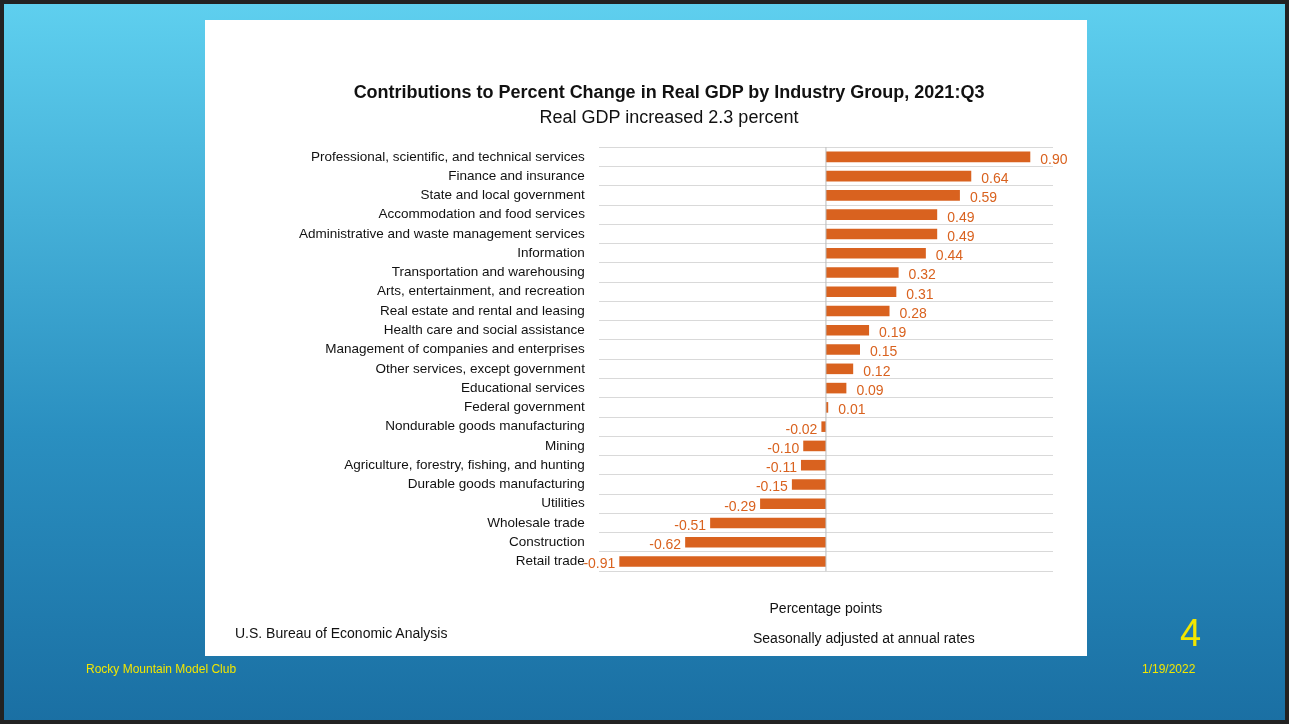 This screenshot has height=724, width=1289. I want to click on chart-subtitle: Real GDP increased 2.3 percent, so click(669, 117).